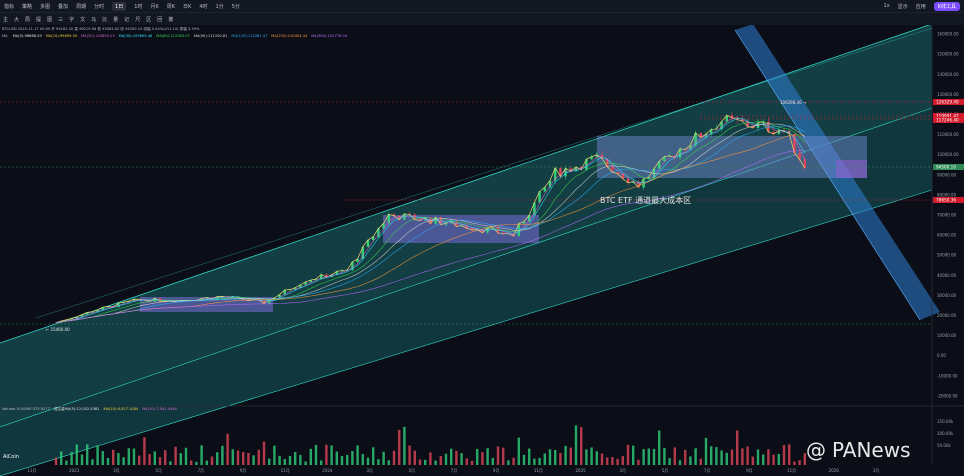 The width and height of the screenshot is (964, 476). I want to click on draw-tool: 量, so click(116, 19).